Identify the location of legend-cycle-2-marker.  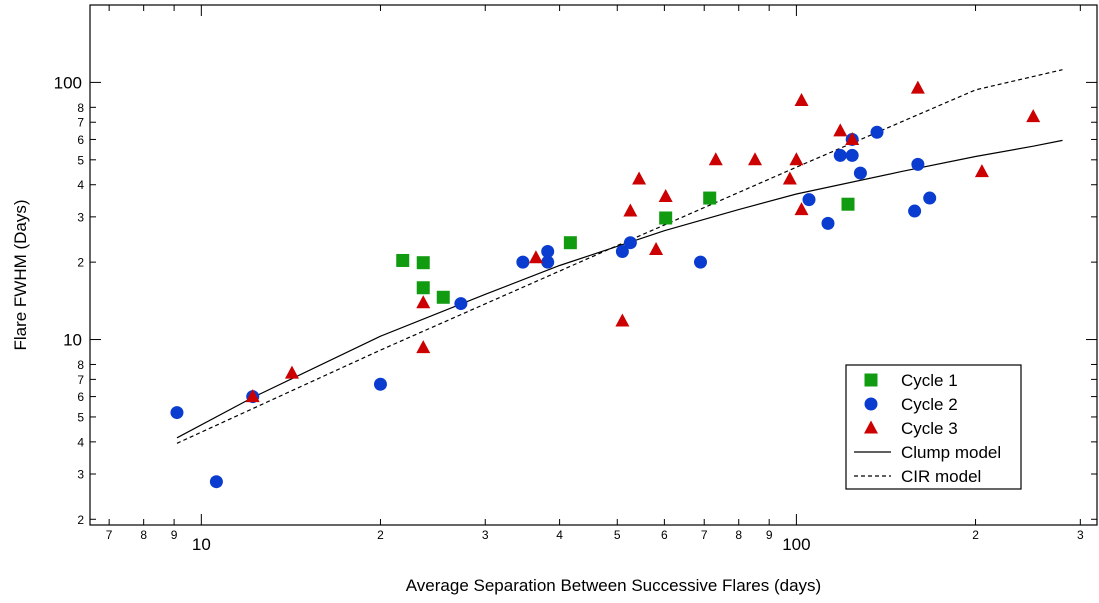
(871, 404).